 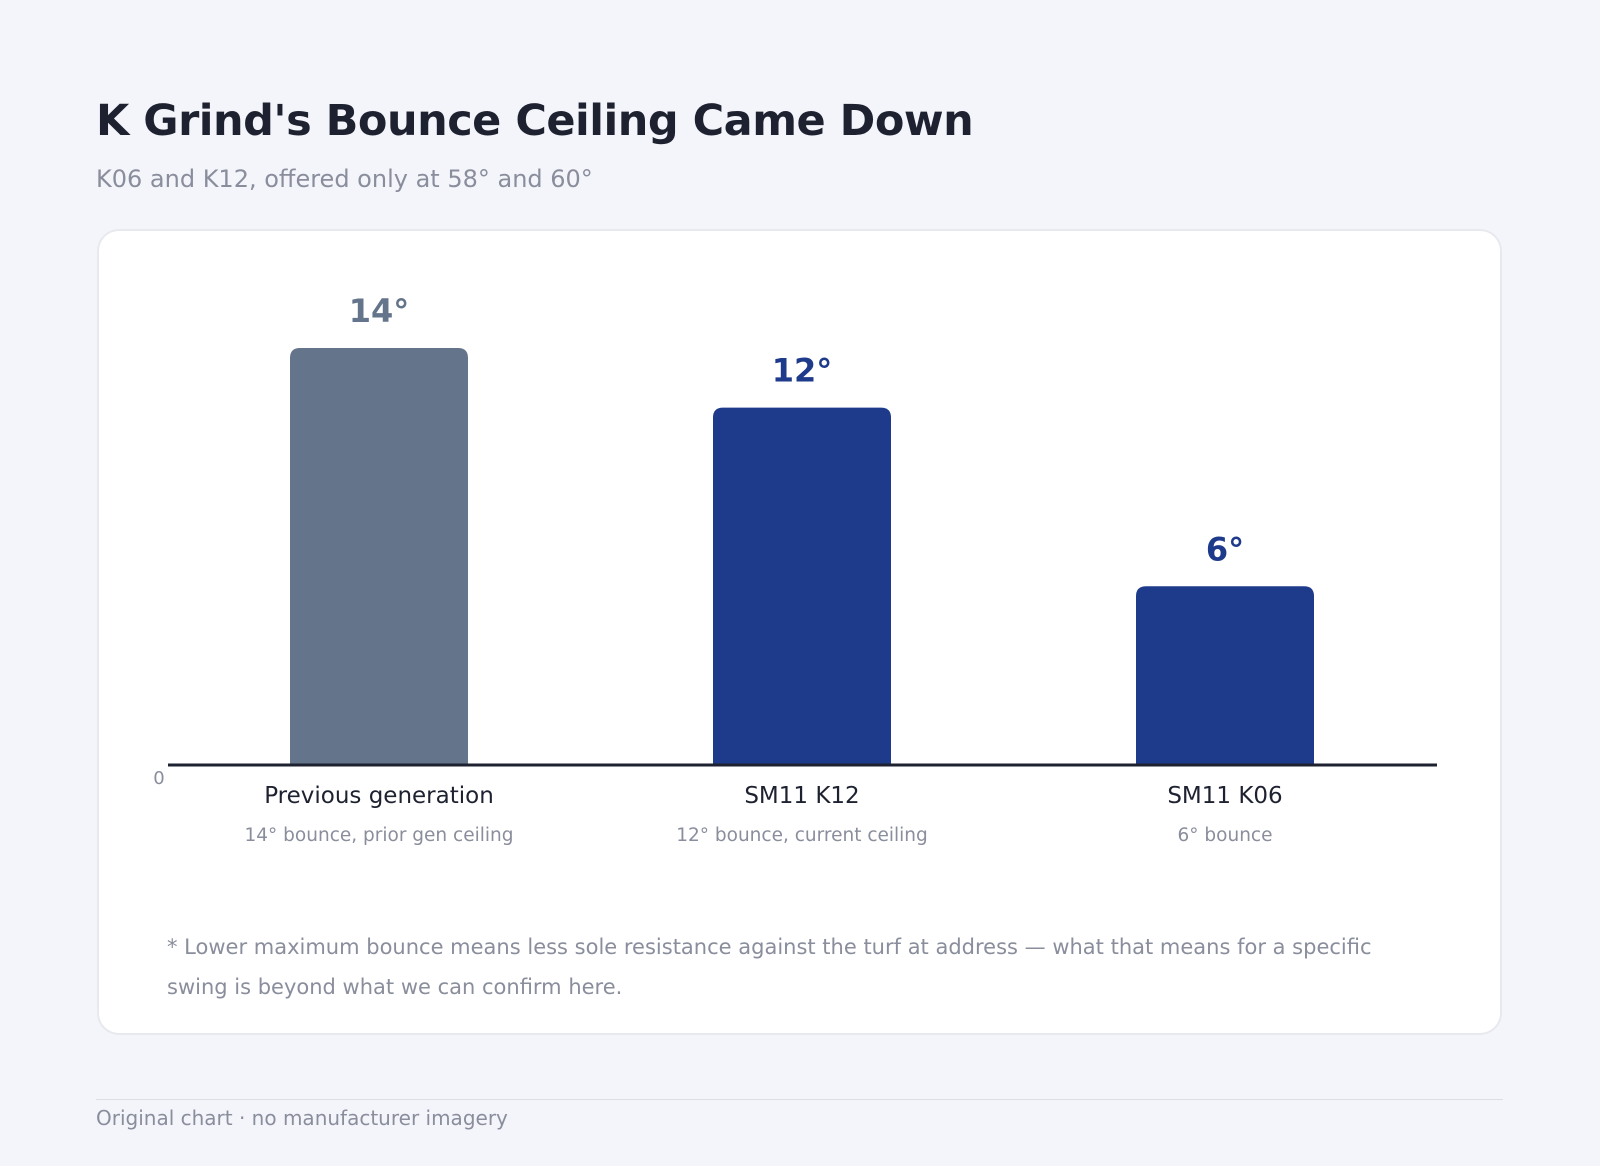 What do you see at coordinates (302, 1118) in the screenshot?
I see `footer-note: Original chart · no manufacturer imagery` at bounding box center [302, 1118].